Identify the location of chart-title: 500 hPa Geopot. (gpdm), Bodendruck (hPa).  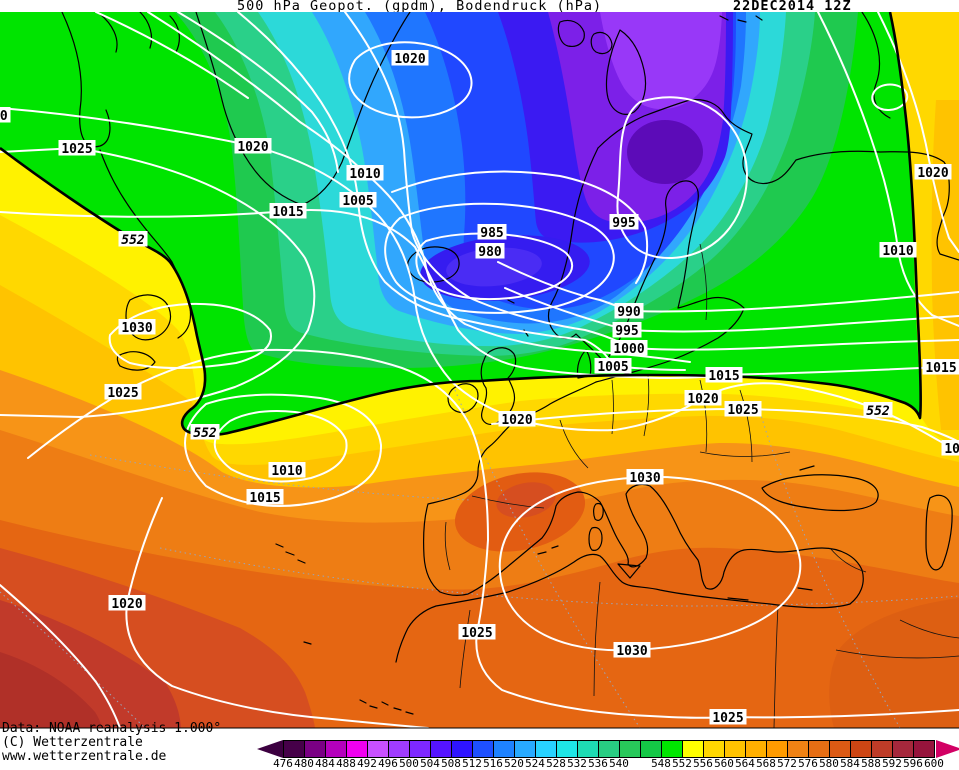
(420, 7).